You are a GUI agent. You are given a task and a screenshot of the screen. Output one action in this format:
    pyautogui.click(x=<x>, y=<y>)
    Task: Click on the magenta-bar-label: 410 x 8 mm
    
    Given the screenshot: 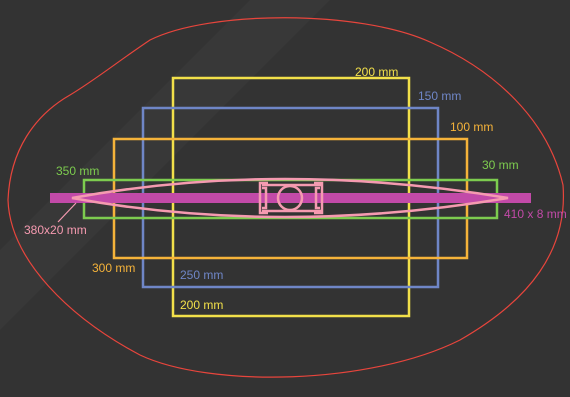 What is the action you would take?
    pyautogui.click(x=535, y=214)
    